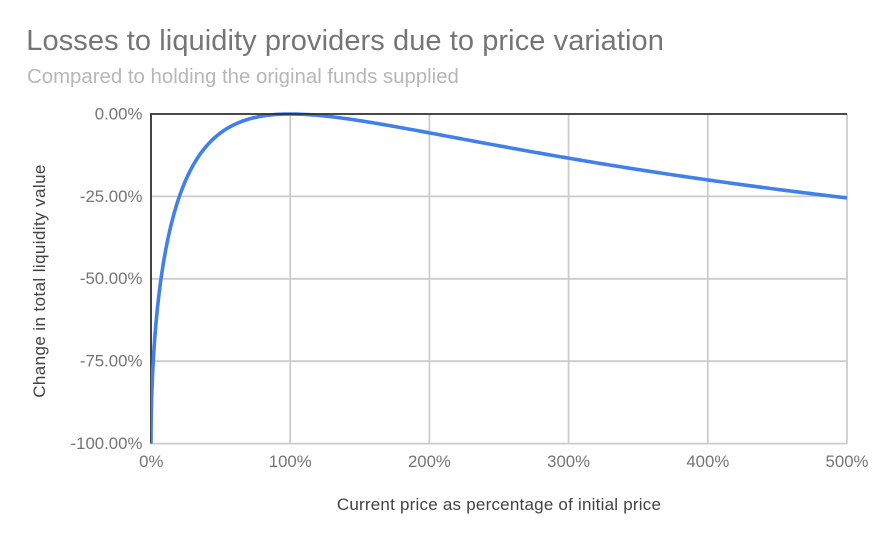 Image resolution: width=875 pixels, height=546 pixels. Describe the element at coordinates (847, 461) in the screenshot. I see `svg-text: 500%` at that location.